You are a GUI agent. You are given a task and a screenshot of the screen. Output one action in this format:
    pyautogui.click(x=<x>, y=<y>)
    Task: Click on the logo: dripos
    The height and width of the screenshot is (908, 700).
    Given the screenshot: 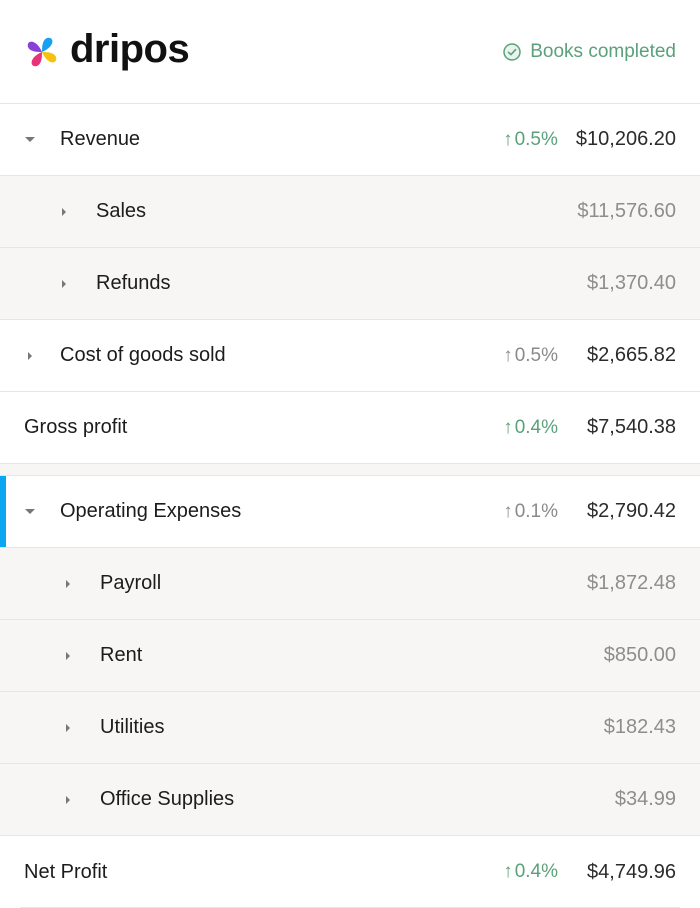 What is the action you would take?
    pyautogui.click(x=107, y=49)
    